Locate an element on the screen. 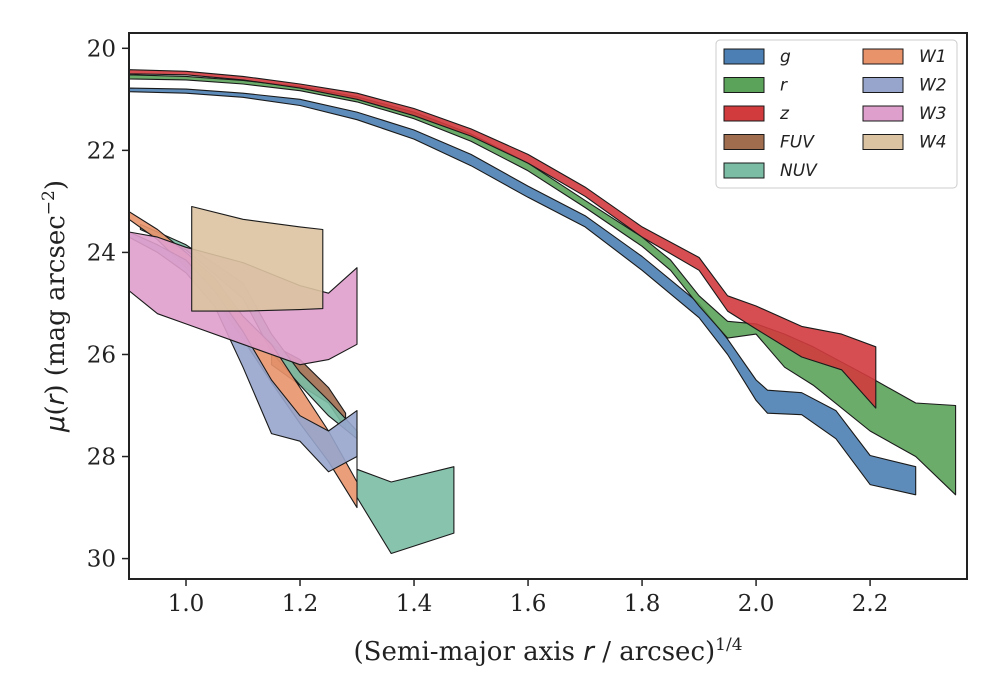 This screenshot has height=700, width=1000. x-axis-label: (Semi-major axis r / arcsec)1/4 is located at coordinates (547, 651).